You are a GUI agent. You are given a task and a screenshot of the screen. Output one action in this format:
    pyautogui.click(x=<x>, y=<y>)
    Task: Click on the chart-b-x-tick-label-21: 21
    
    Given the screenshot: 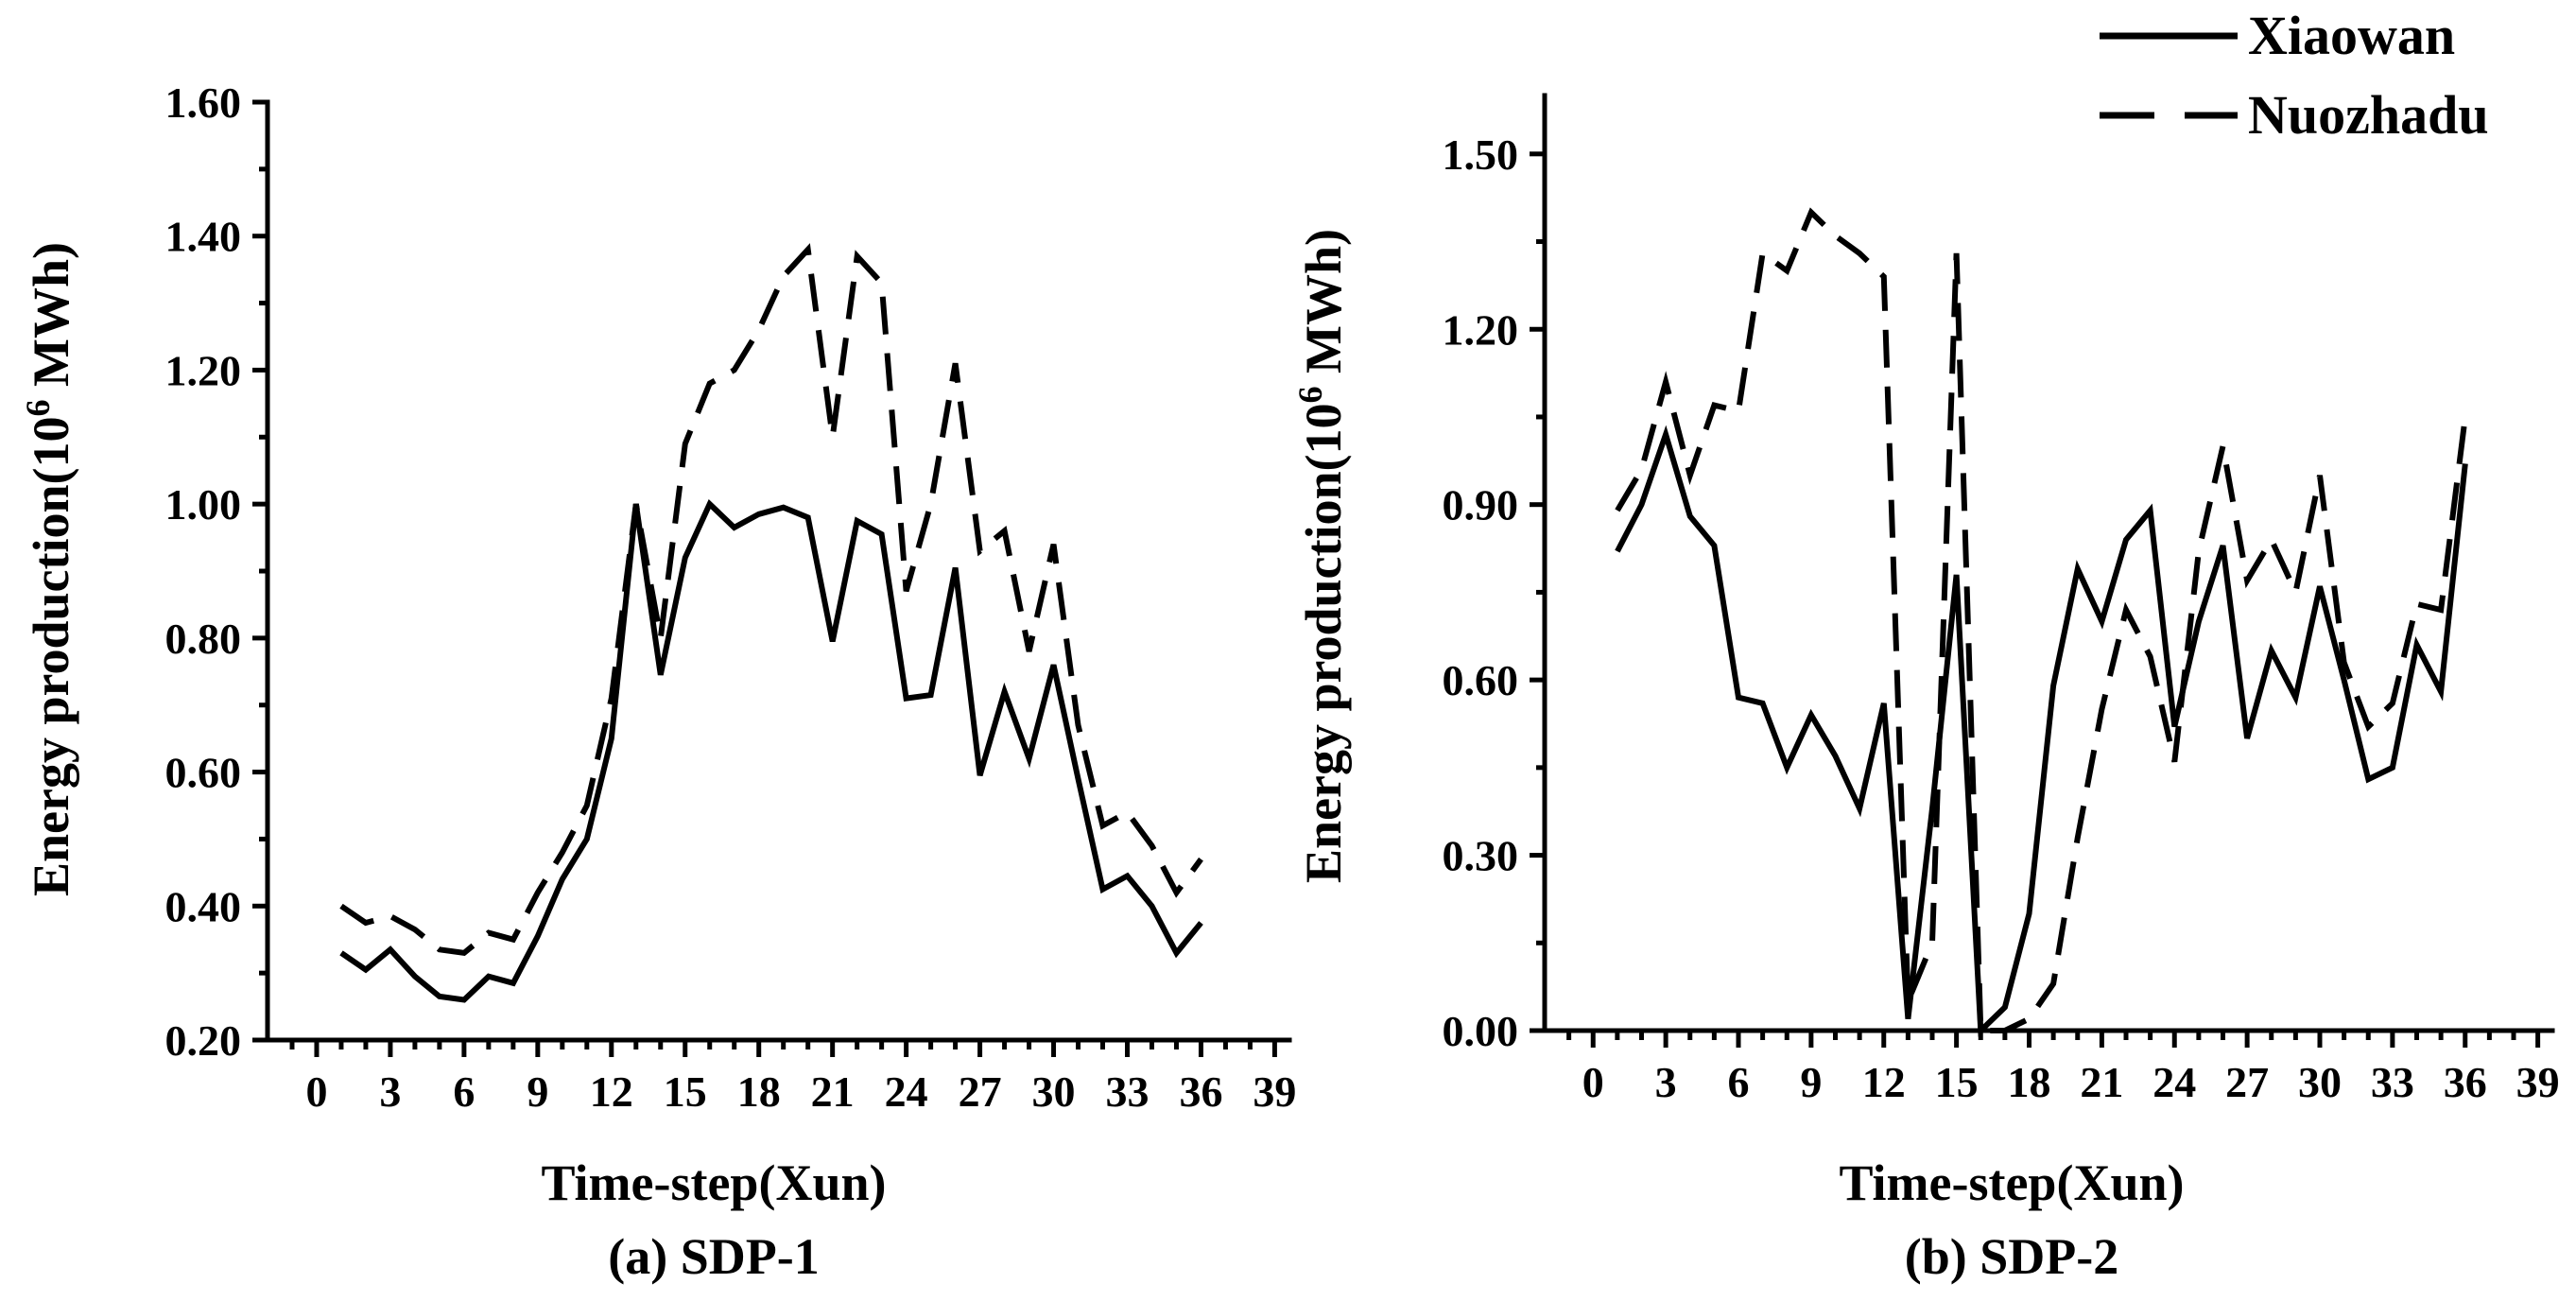 What is the action you would take?
    pyautogui.click(x=2101, y=1082)
    